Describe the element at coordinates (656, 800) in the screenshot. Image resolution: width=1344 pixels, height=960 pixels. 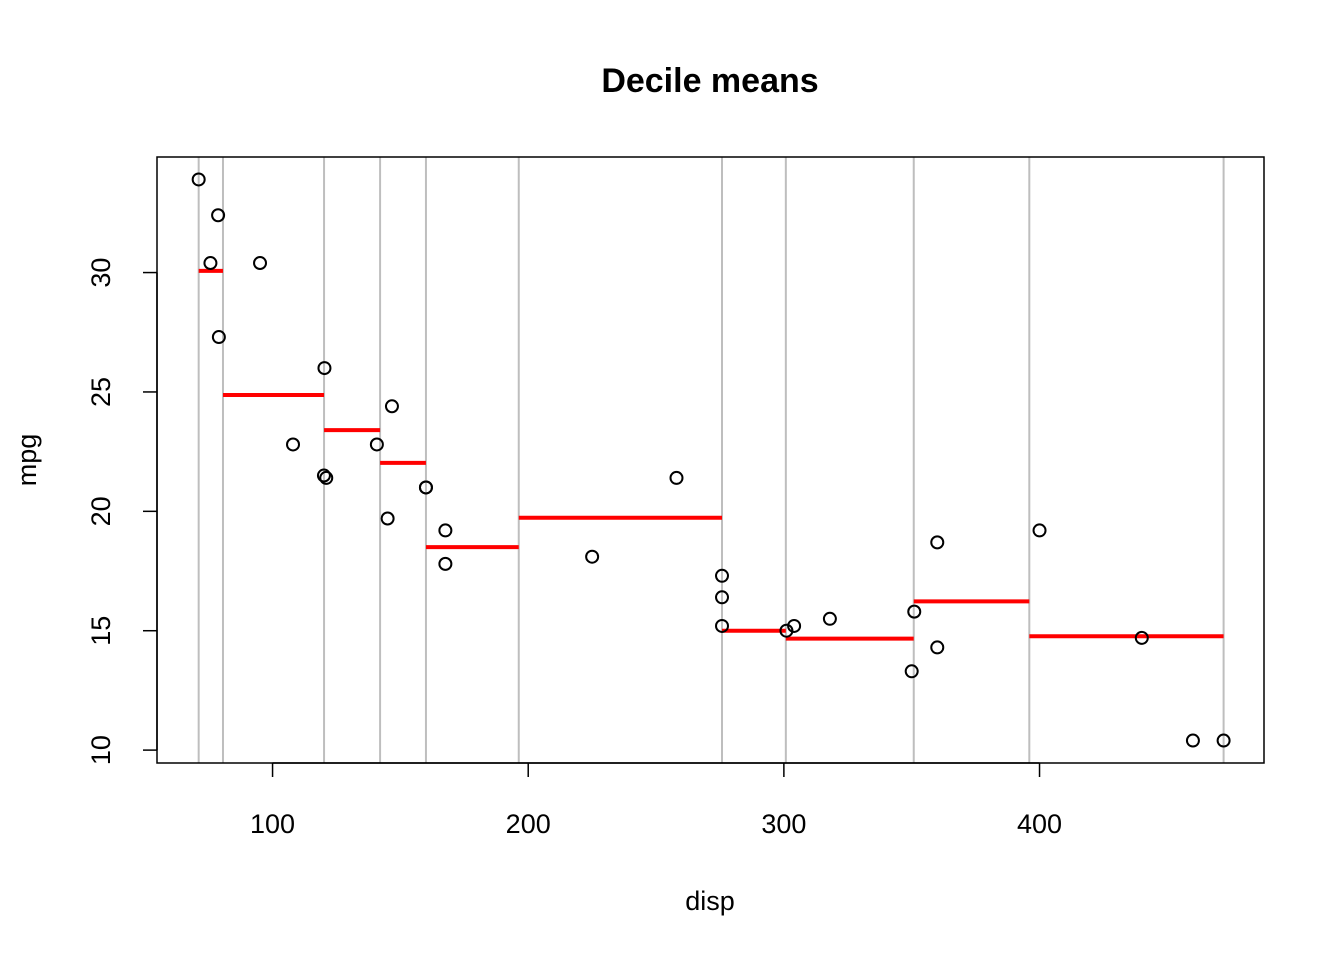
I see `x-axis: 100 200 300 400` at that location.